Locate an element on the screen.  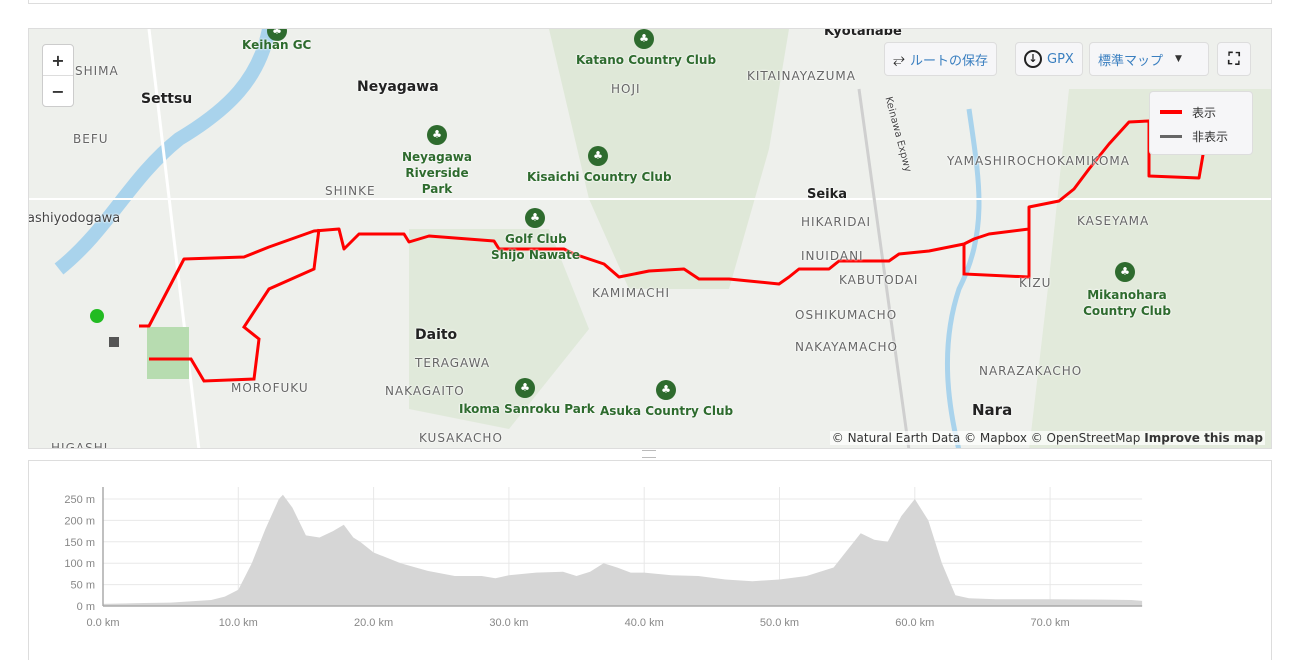
x-tick-label: 20.0 km is located at coordinates (373, 623).